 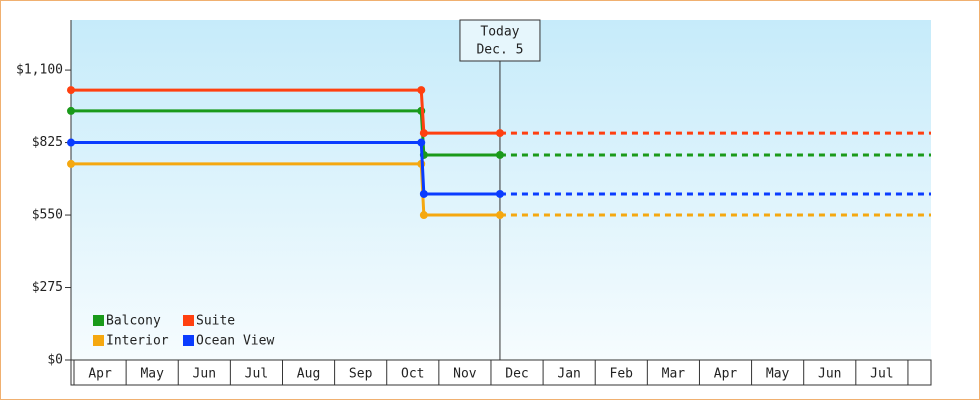 What do you see at coordinates (622, 374) in the screenshot?
I see `x-tick-label: Feb` at bounding box center [622, 374].